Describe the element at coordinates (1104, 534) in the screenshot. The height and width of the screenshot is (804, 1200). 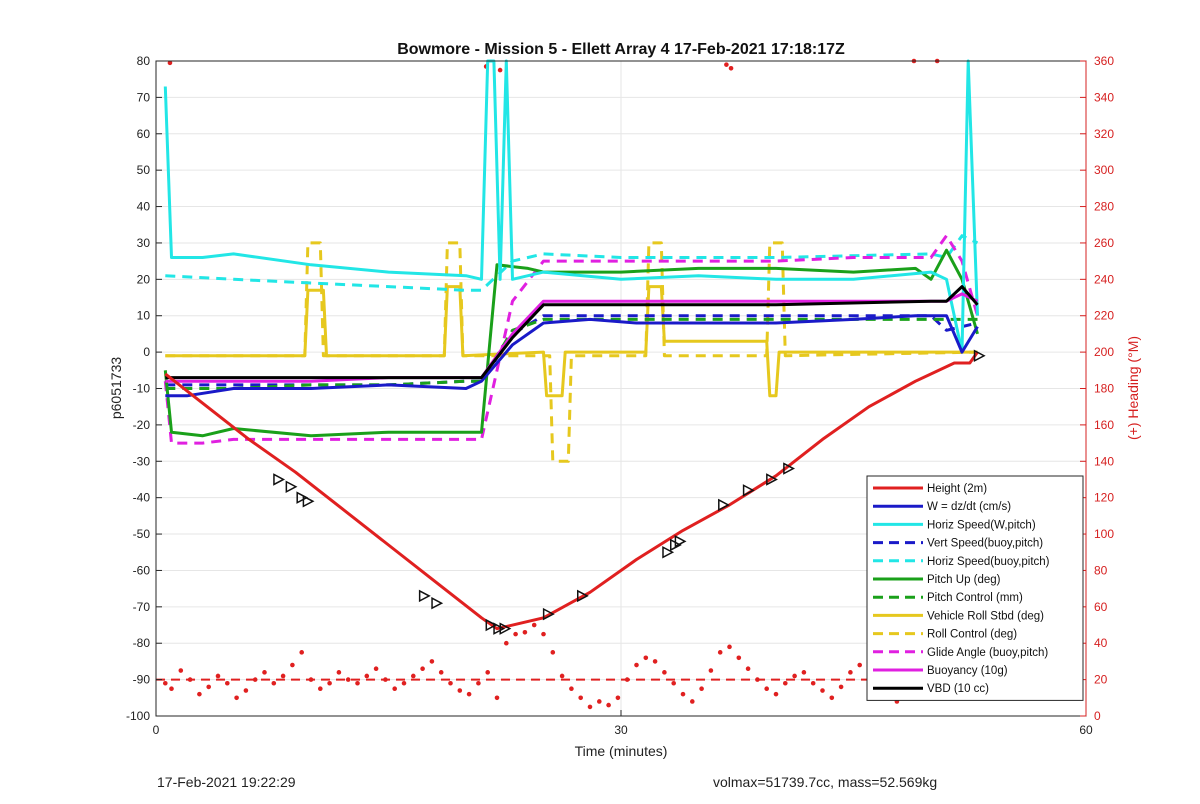
I see `y2-tick-label: 100` at that location.